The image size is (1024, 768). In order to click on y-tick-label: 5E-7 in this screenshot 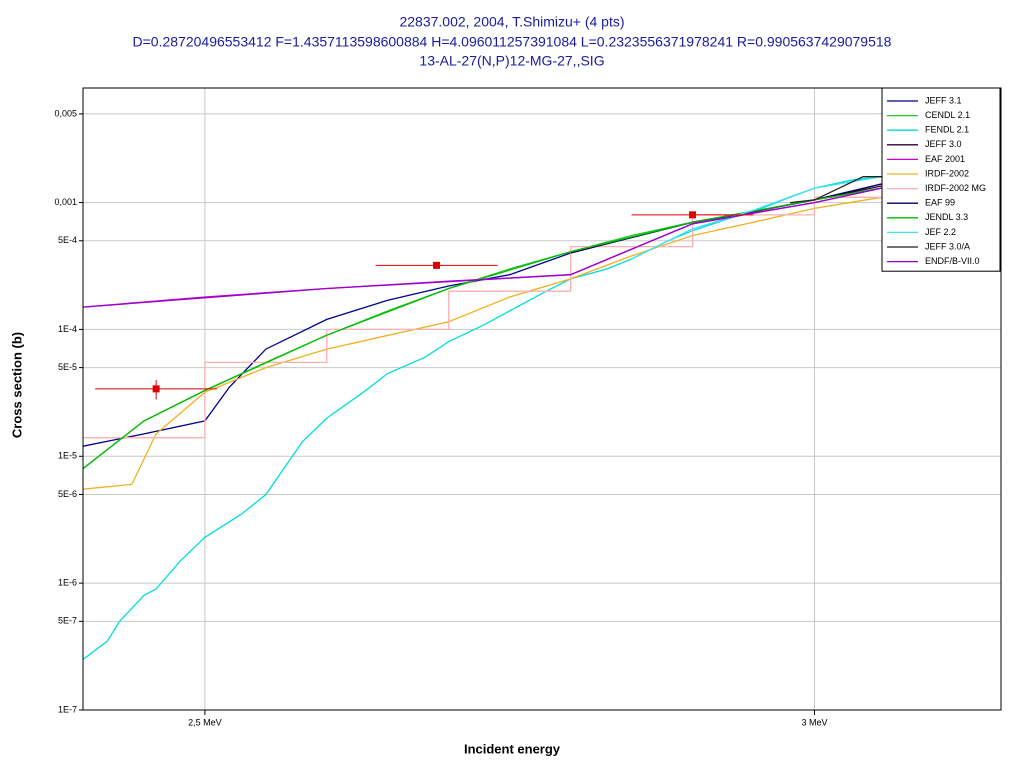, I will do `click(67, 621)`.